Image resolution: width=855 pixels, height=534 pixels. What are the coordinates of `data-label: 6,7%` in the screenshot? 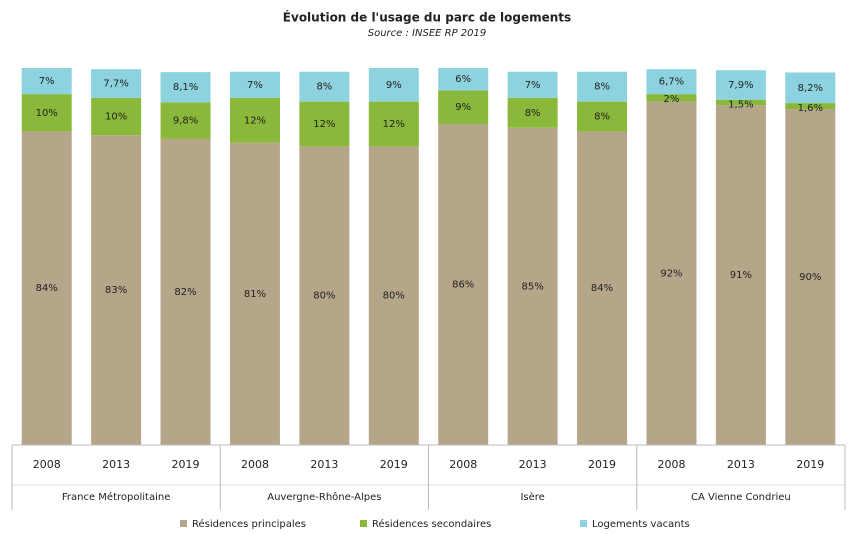 It's located at (671, 82).